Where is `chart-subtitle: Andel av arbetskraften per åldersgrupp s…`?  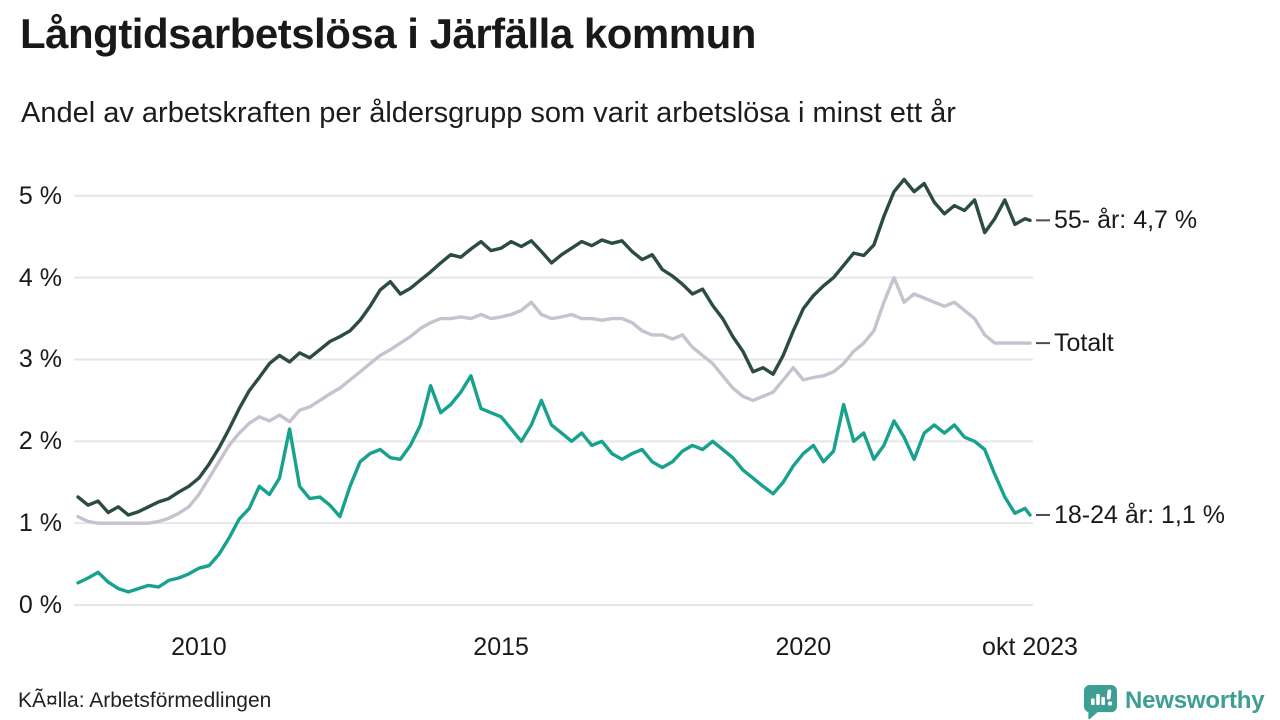
chart-subtitle: Andel av arbetskraften per åldersgrupp s… is located at coordinates (488, 113).